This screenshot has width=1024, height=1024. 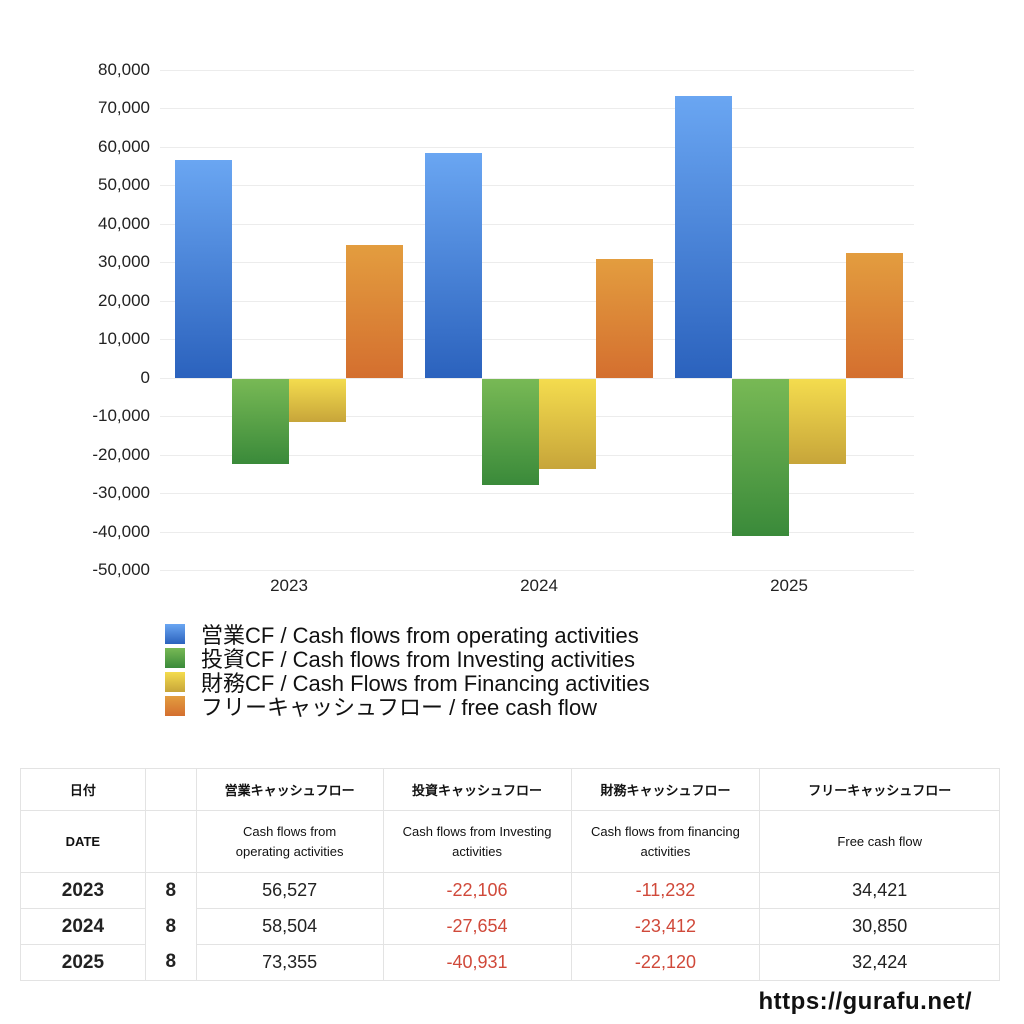 I want to click on legend-swatch-investing, so click(x=175, y=658).